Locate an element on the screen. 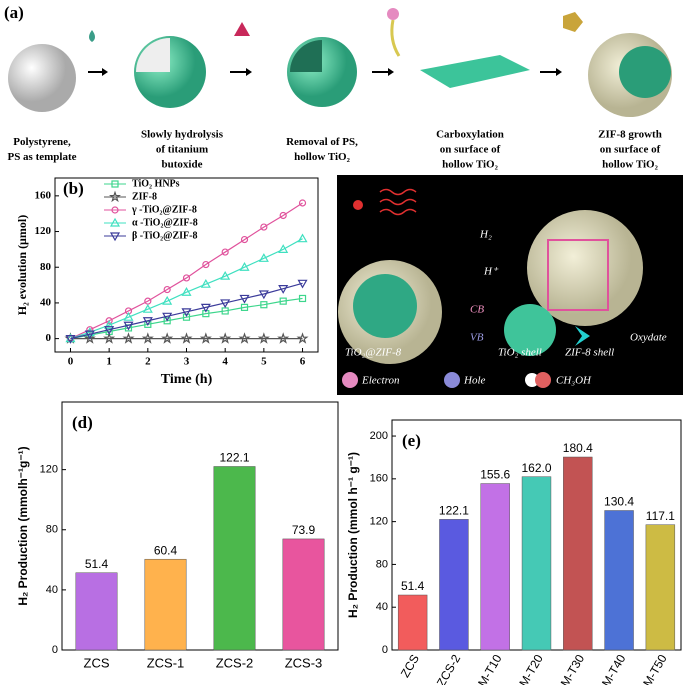 Image resolution: width=685 pixels, height=685 pixels. value-label: 162.0 is located at coordinates (536, 468).